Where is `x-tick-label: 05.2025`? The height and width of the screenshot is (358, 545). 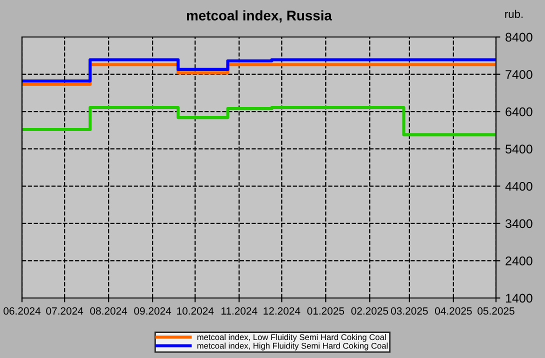 x-tick-label: 05.2025 is located at coordinates (496, 311).